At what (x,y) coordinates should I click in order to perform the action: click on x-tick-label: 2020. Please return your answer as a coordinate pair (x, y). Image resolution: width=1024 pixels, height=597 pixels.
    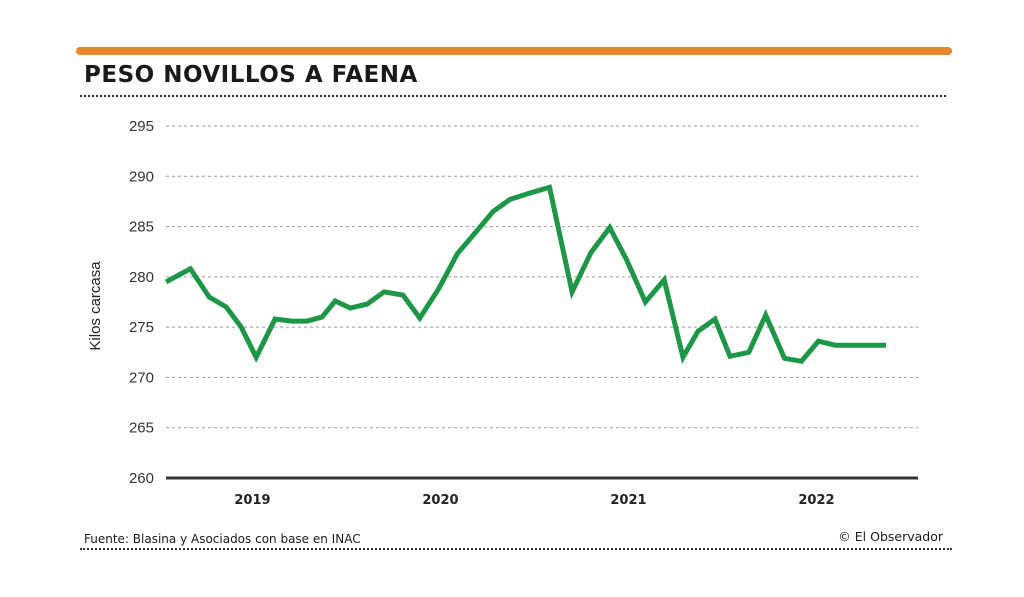
    Looking at the image, I should click on (440, 500).